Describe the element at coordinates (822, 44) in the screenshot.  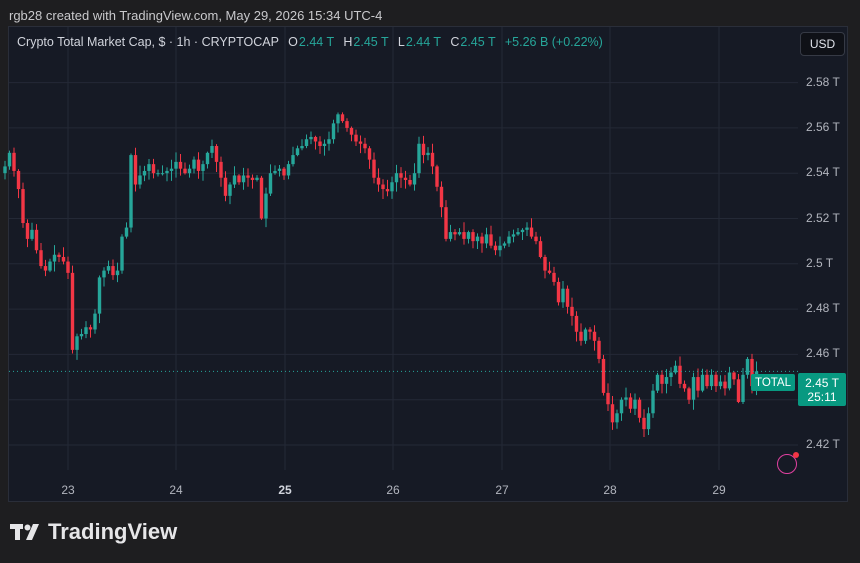
I see `currency-button: USD` at that location.